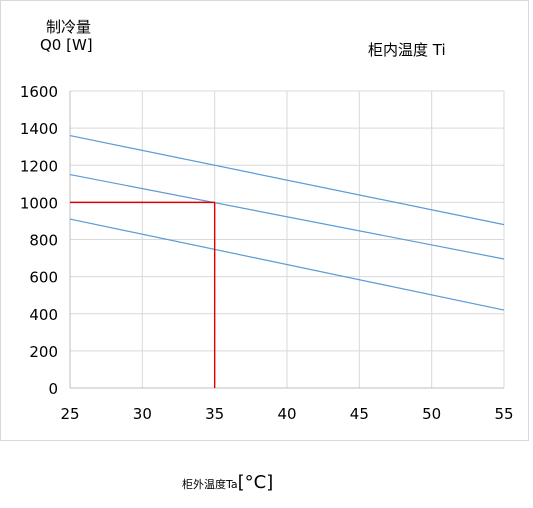 The width and height of the screenshot is (533, 508). I want to click on y-tick-label: 0, so click(53, 389).